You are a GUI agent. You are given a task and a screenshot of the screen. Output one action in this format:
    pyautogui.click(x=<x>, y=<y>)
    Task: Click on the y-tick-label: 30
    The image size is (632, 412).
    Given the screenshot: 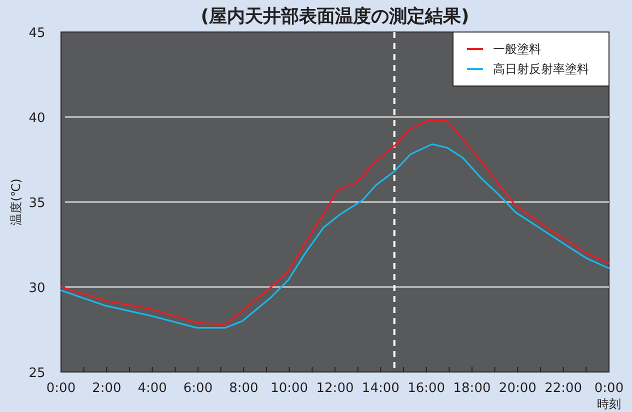 What is the action you would take?
    pyautogui.click(x=37, y=288)
    